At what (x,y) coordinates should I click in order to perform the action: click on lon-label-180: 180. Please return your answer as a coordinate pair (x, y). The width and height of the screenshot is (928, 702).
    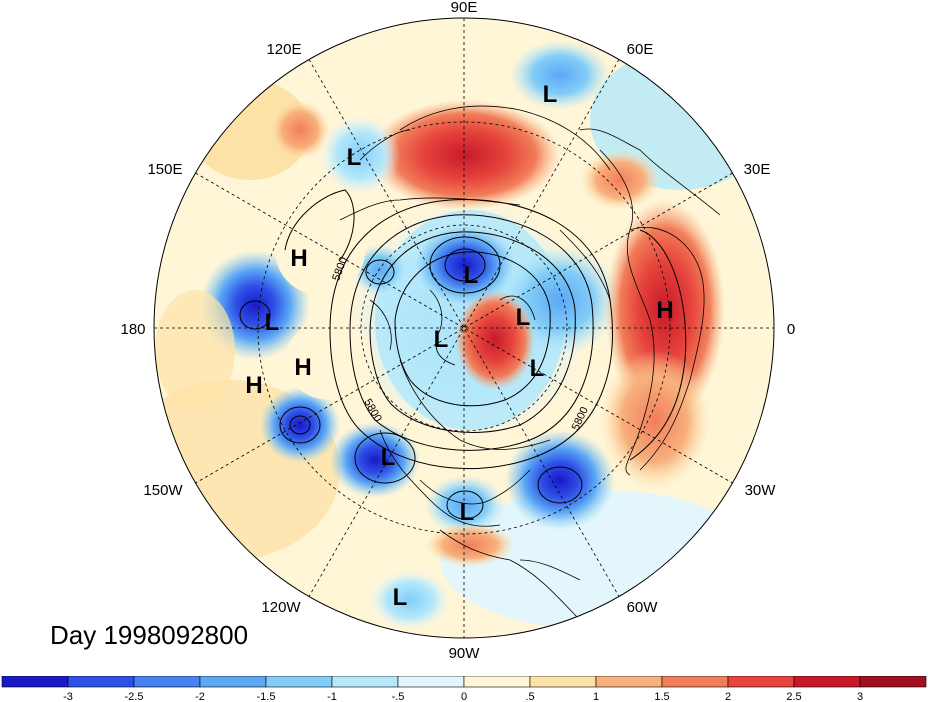
    Looking at the image, I should click on (132, 329).